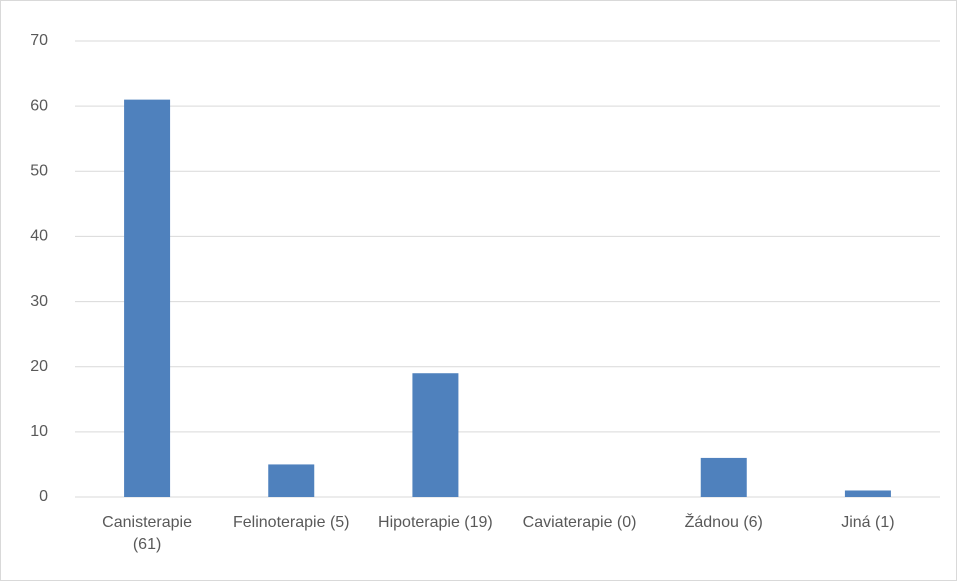 The image size is (957, 581). What do you see at coordinates (39, 301) in the screenshot?
I see `y-tick-label: 30` at bounding box center [39, 301].